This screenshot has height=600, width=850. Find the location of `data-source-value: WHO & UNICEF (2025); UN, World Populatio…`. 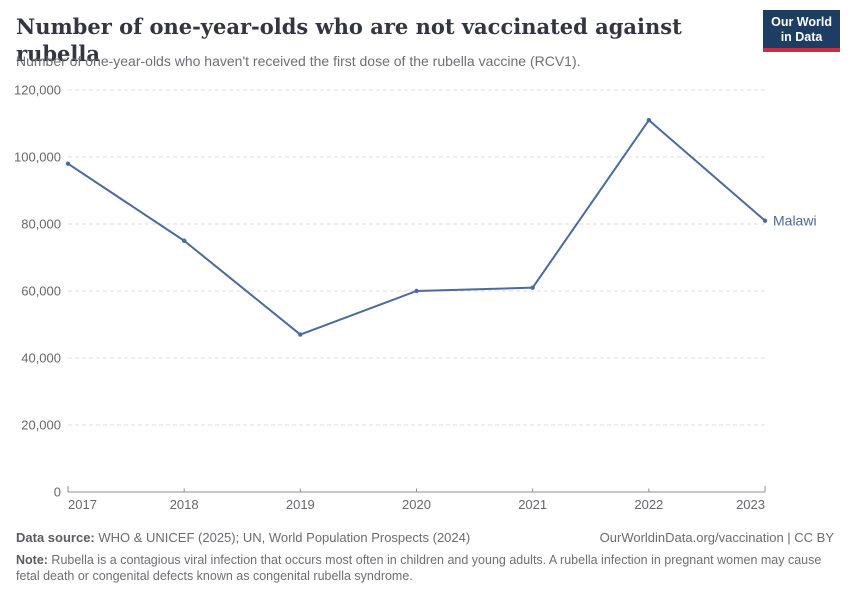

data-source-value: WHO & UNICEF (2025); UN, World Populatio… is located at coordinates (282, 537).